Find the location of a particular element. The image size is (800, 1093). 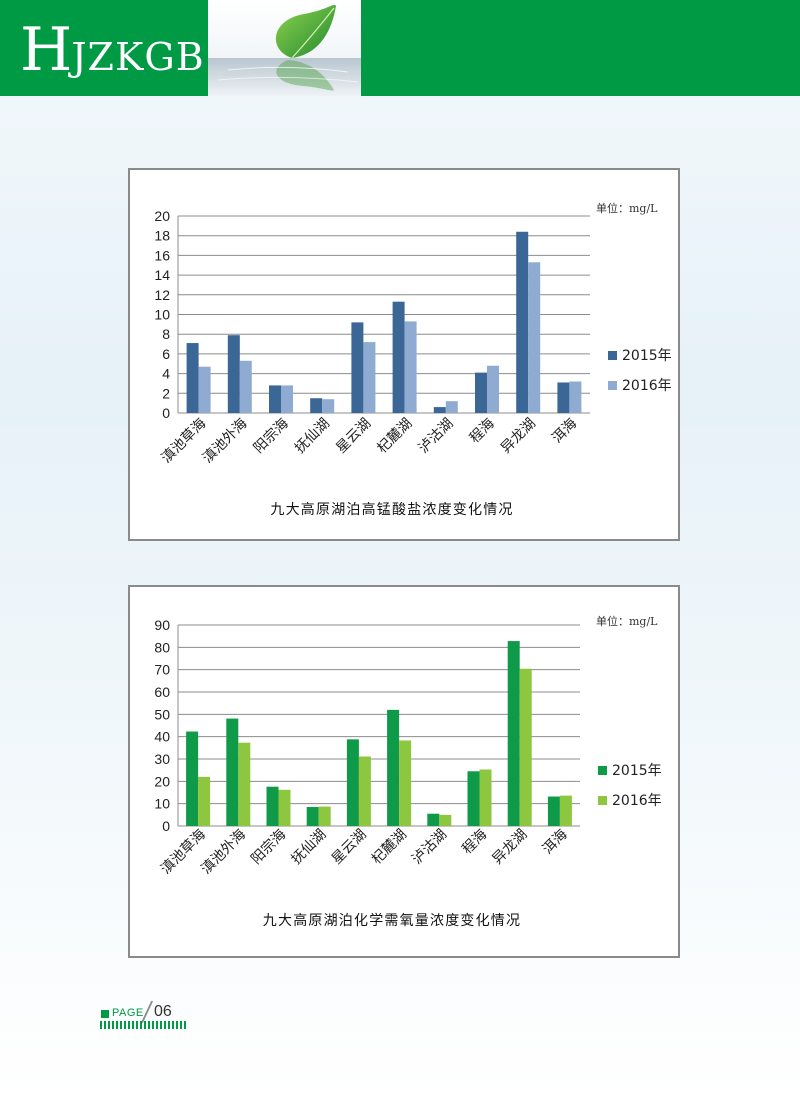

category-label: 滇池草海 is located at coordinates (184, 441).